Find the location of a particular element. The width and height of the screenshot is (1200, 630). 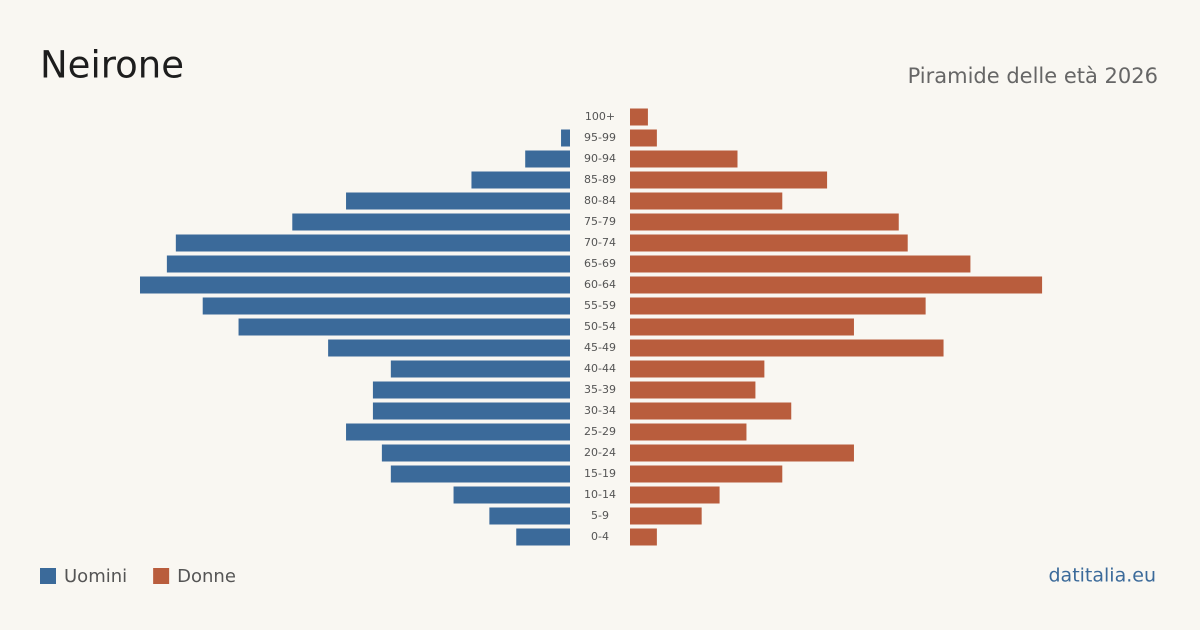

age-label: 85-89 is located at coordinates (600, 179).